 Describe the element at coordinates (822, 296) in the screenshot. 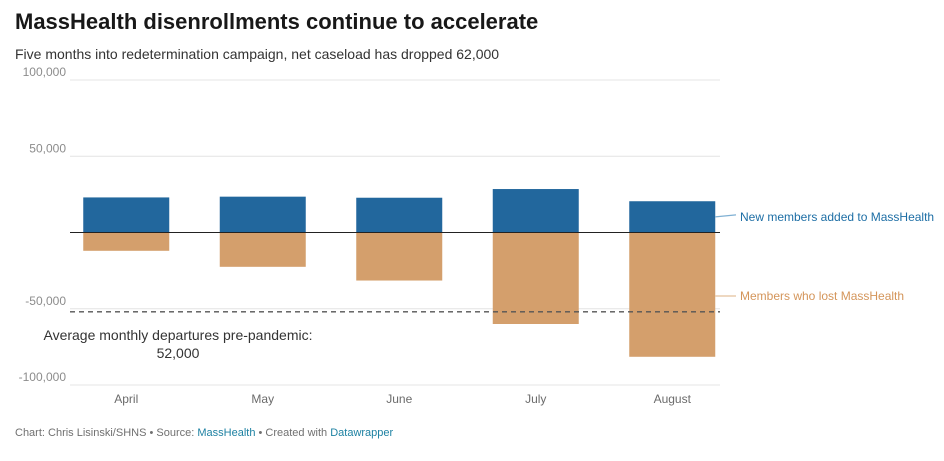

I see `series-label-lost: Members who lost MassHealth` at that location.